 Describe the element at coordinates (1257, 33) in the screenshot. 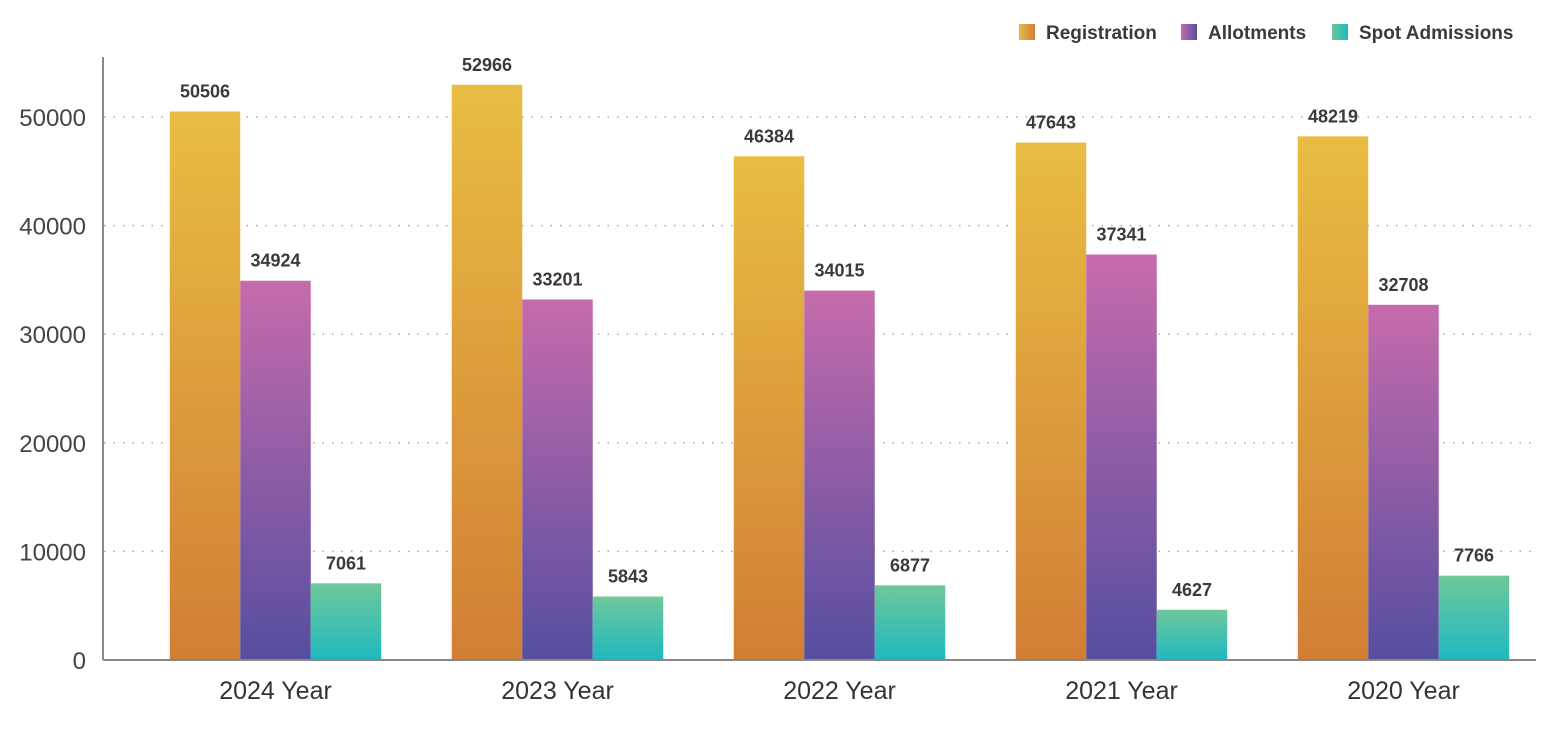

I see `legend-label: Allotments` at that location.